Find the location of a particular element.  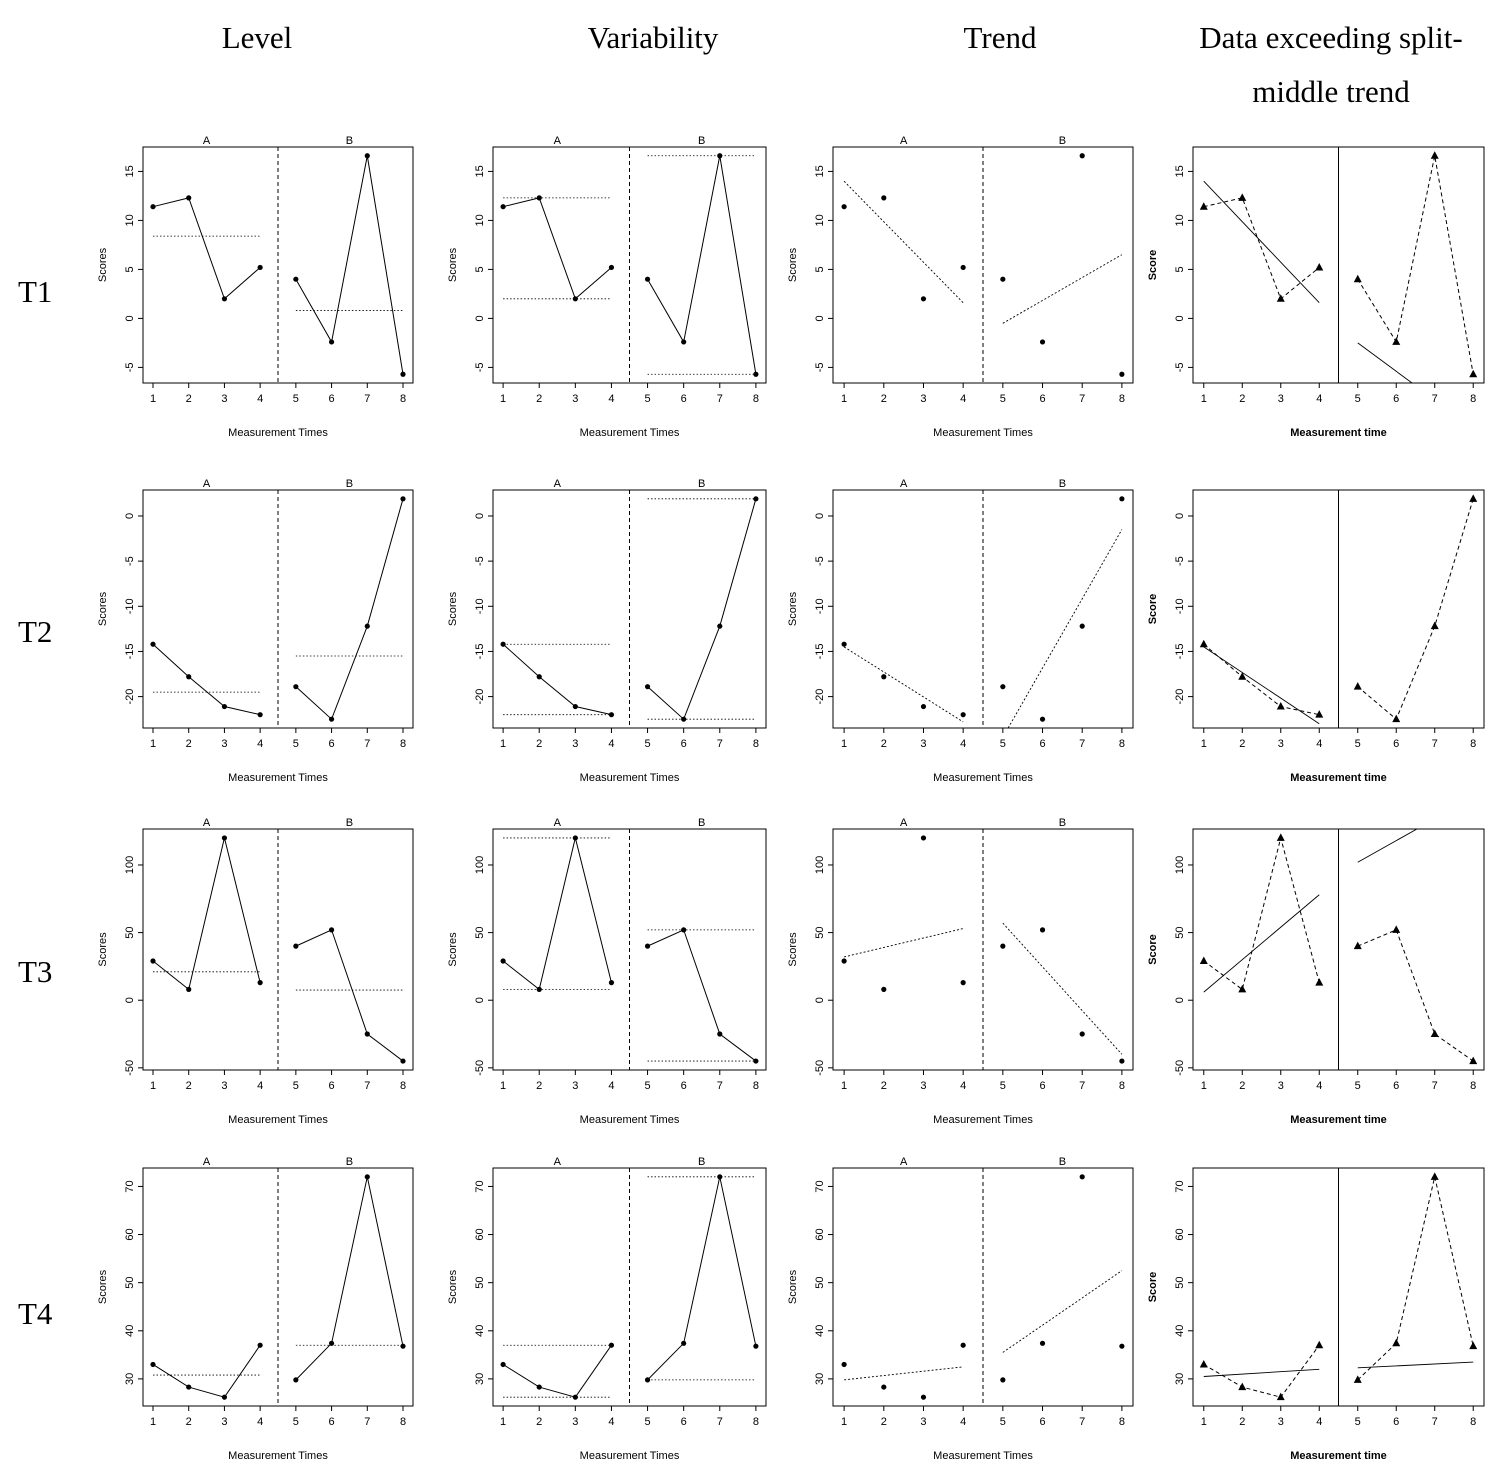

trend-line-phase-a is located at coordinates (904, 943).